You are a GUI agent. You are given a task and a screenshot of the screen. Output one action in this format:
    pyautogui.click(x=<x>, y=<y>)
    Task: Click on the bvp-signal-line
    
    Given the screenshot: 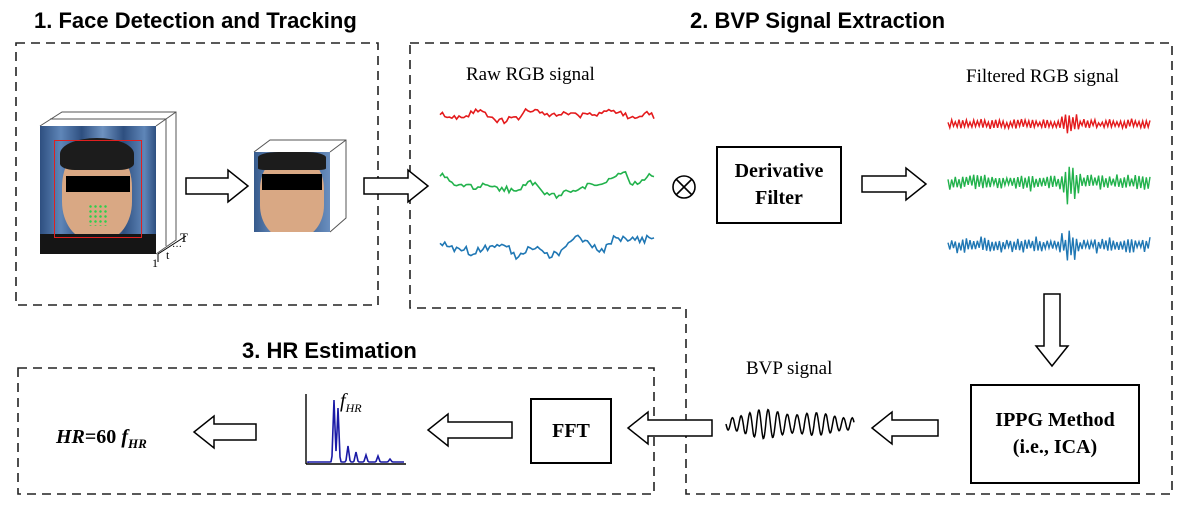 What is the action you would take?
    pyautogui.click(x=790, y=424)
    